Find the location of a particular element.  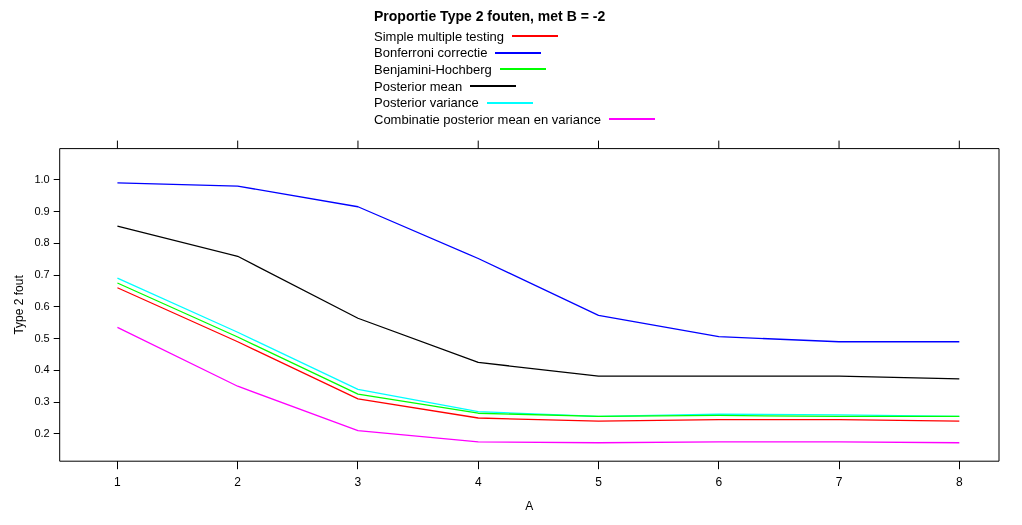

y-tick-label: 0.2 is located at coordinates (42, 432).